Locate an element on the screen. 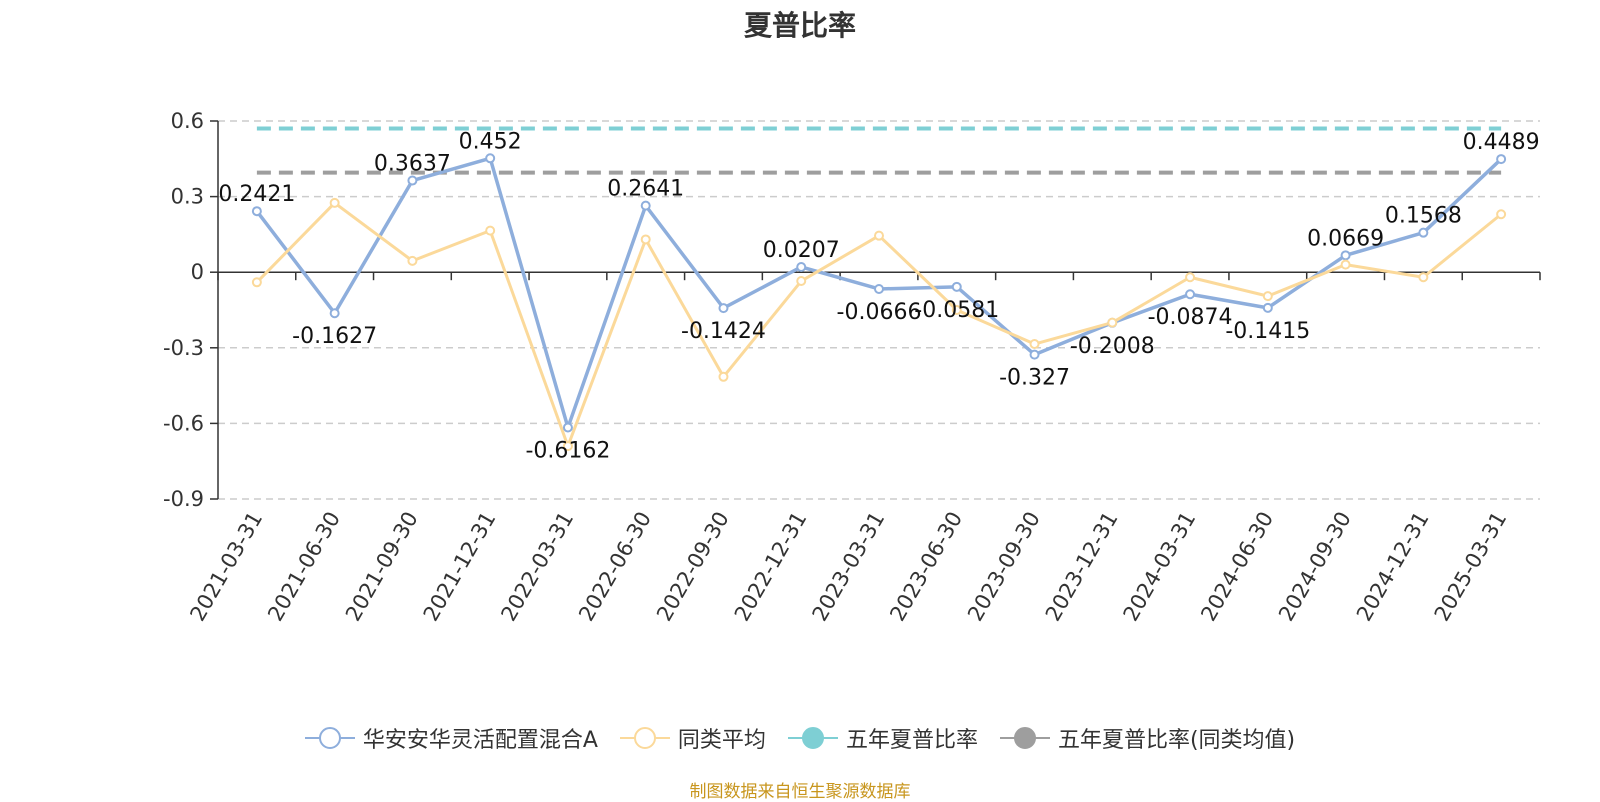 The height and width of the screenshot is (802, 1600). source-note: 制图数据来自恒生聚源数据库 is located at coordinates (800, 792).